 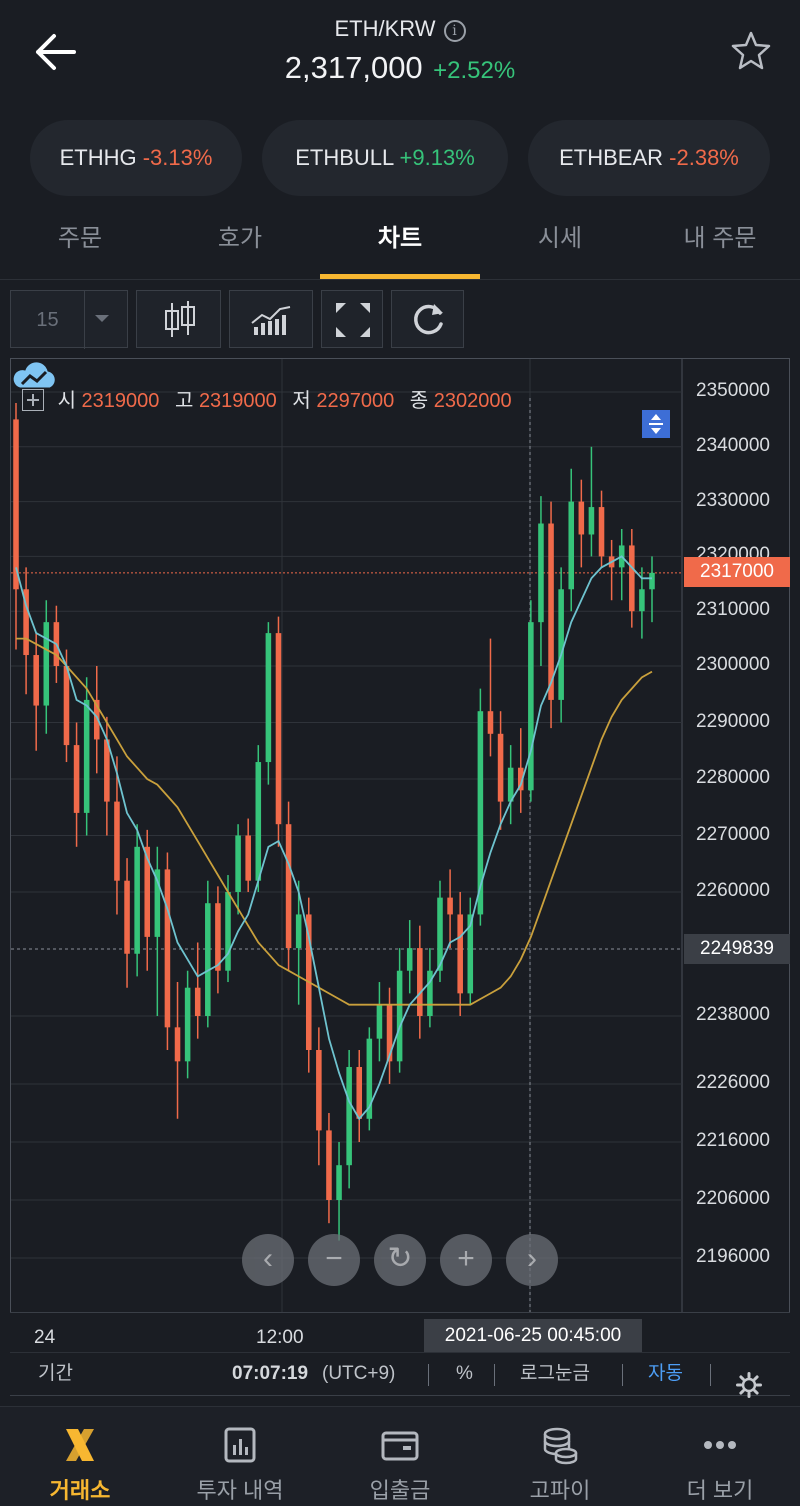 I want to click on candle-type-button, so click(x=178, y=319).